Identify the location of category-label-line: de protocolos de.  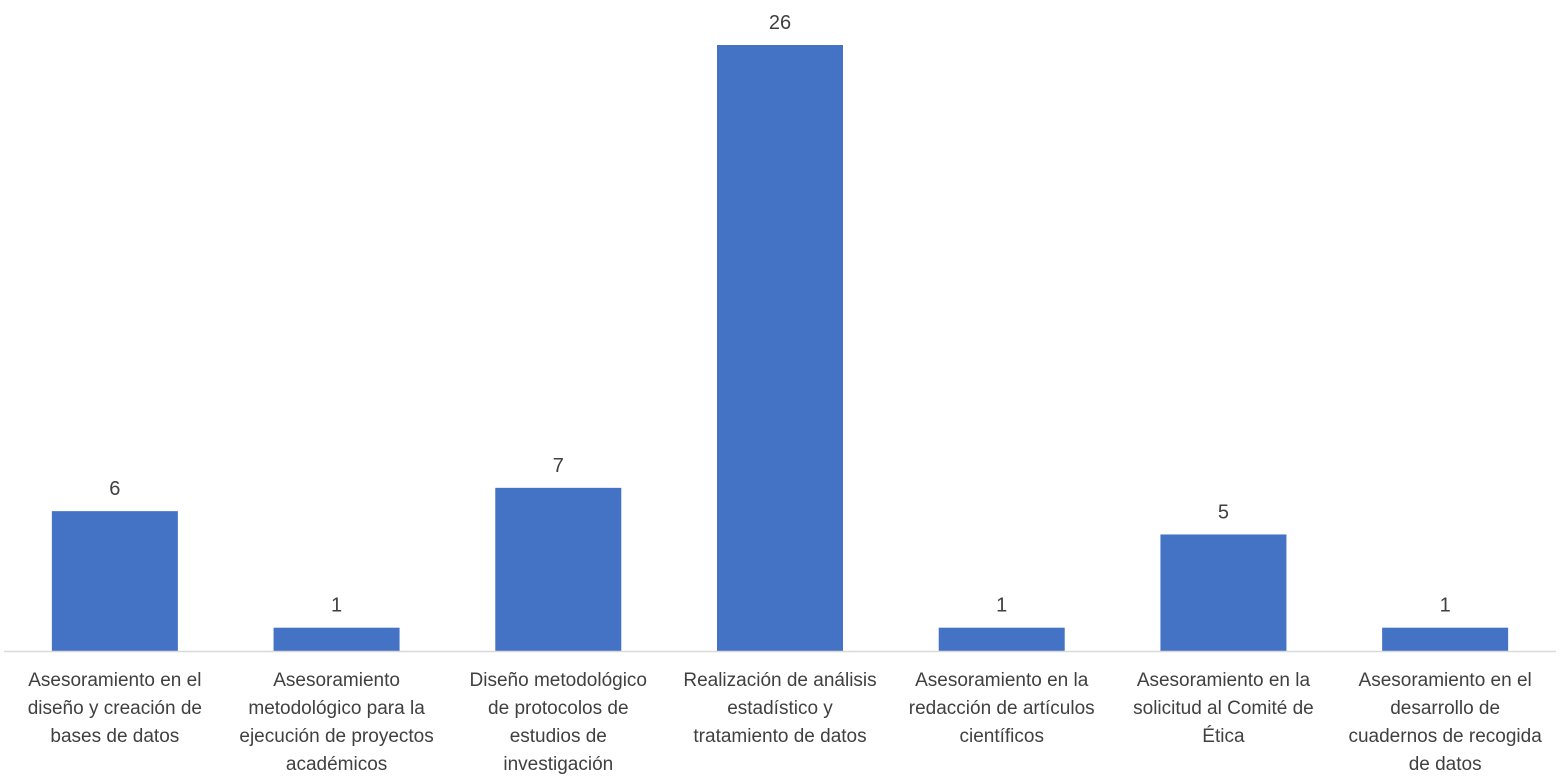
(558, 708).